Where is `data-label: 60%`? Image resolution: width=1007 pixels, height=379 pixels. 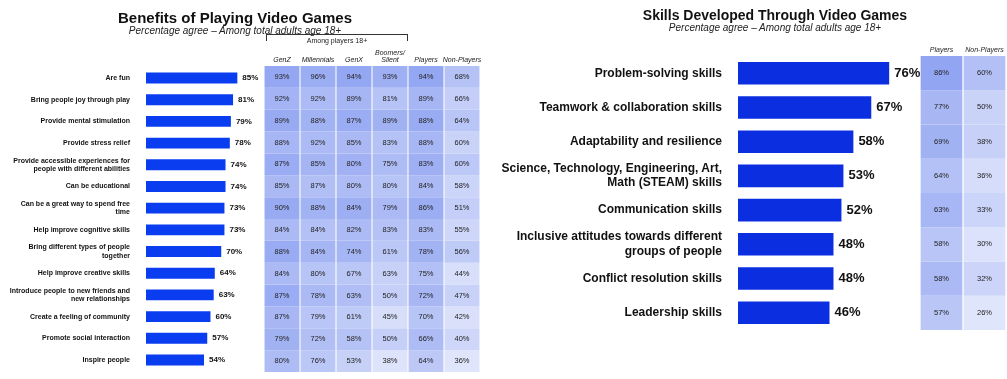 data-label: 60% is located at coordinates (223, 316).